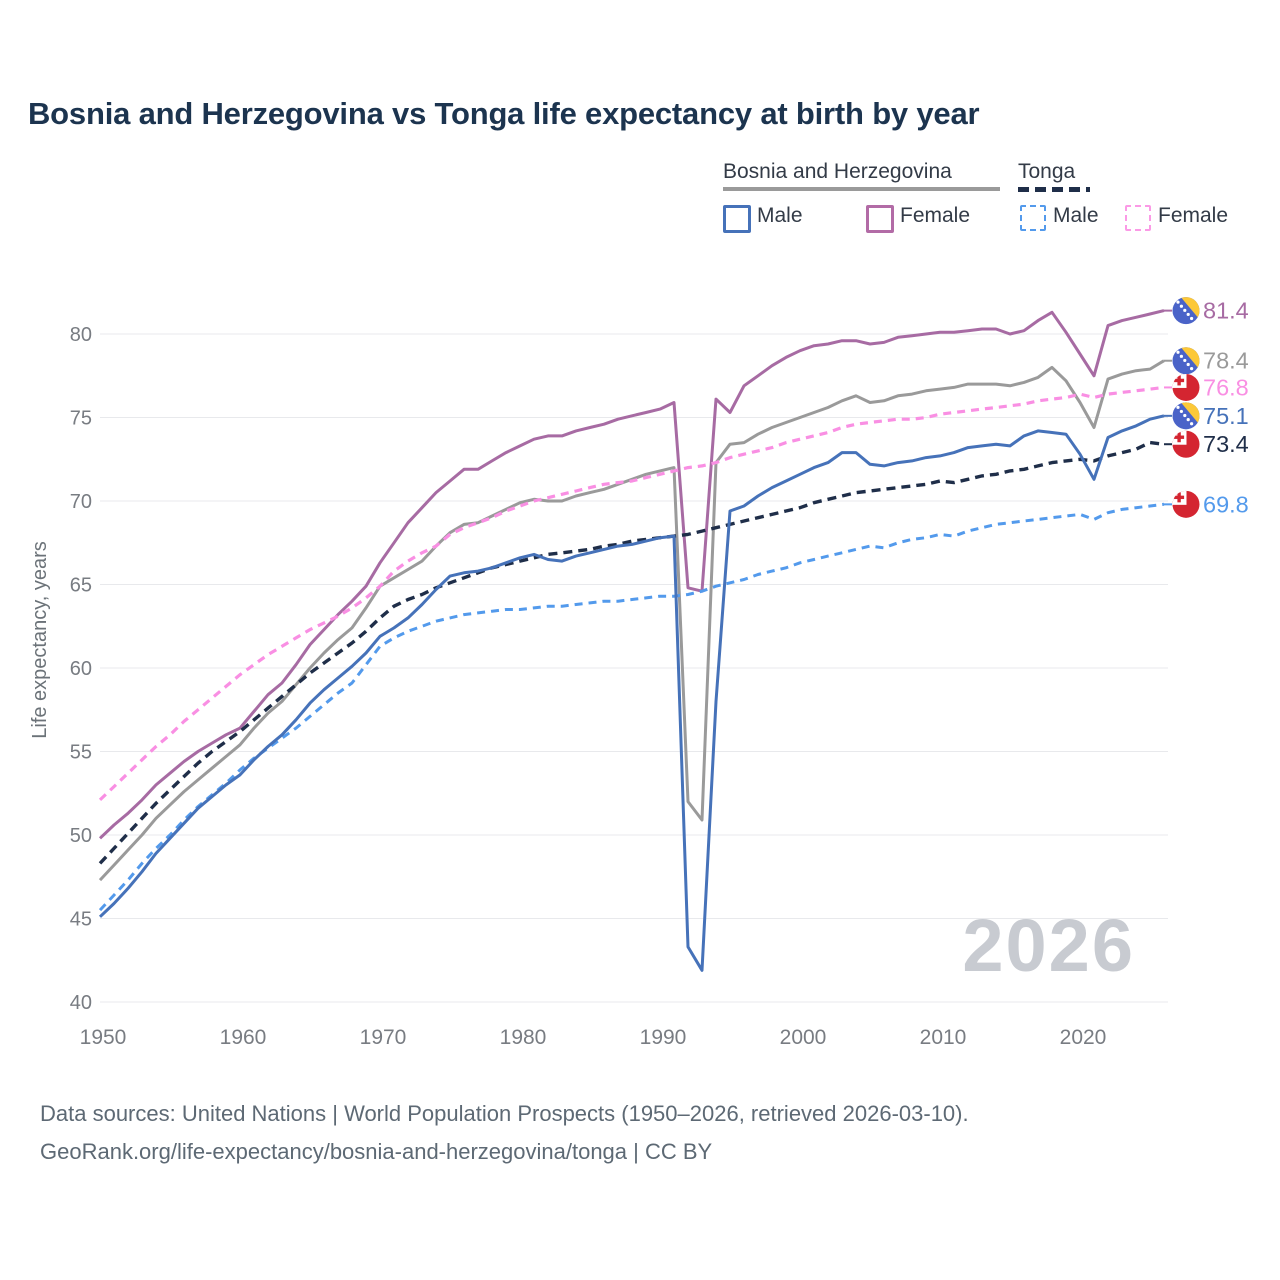 This screenshot has height=1280, width=1280. I want to click on y-tick-label: 50, so click(81, 836).